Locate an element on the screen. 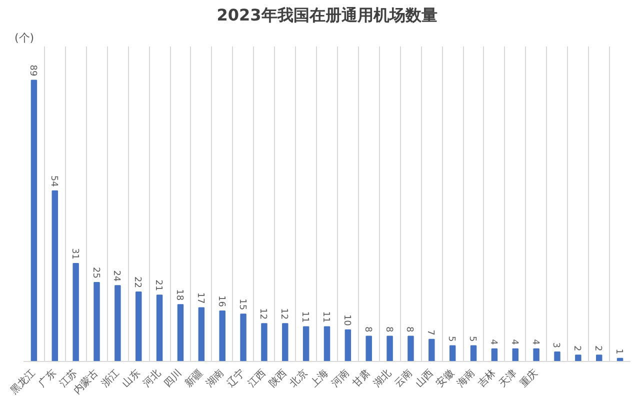  x-tick-label: 安徽 is located at coordinates (445, 378).